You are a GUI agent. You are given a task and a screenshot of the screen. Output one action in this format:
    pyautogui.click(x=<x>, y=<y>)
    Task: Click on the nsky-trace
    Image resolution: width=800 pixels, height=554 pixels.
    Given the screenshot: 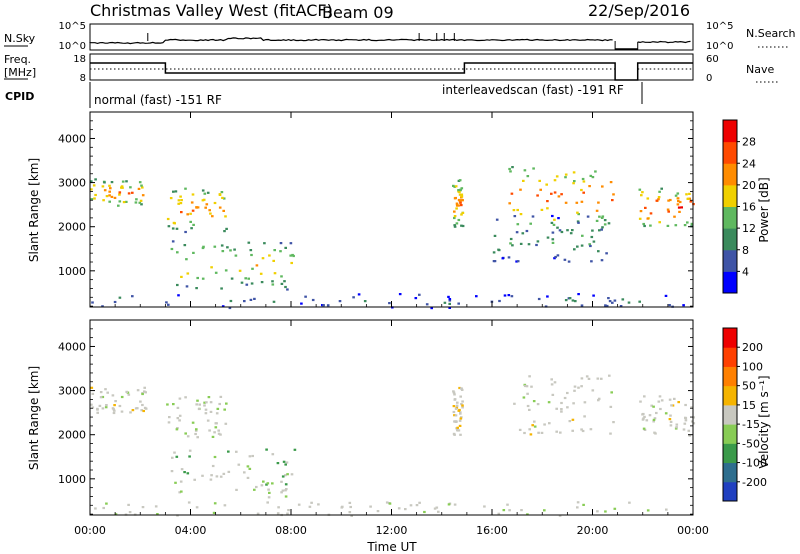 What is the action you would take?
    pyautogui.click(x=390, y=41)
    